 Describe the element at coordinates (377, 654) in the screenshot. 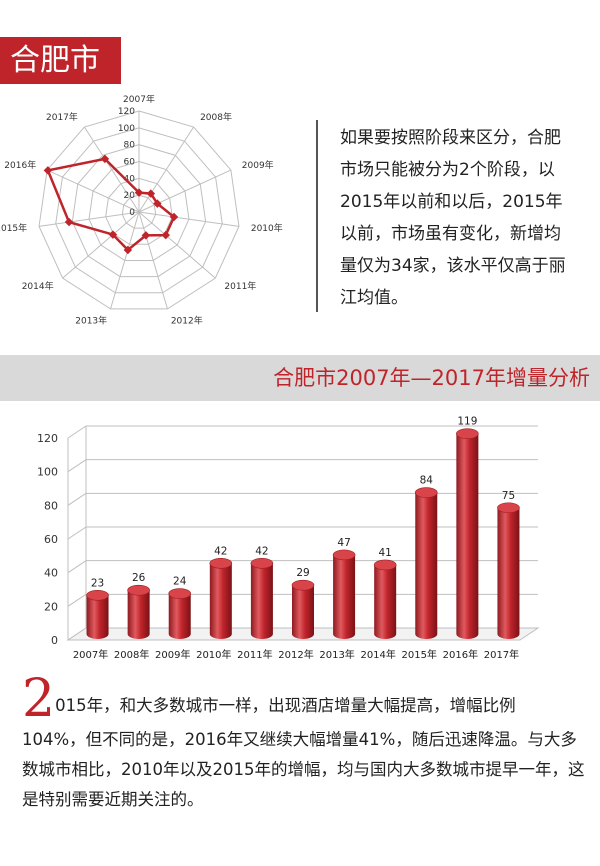

I see `bar-x-tick-label: 2014年` at that location.